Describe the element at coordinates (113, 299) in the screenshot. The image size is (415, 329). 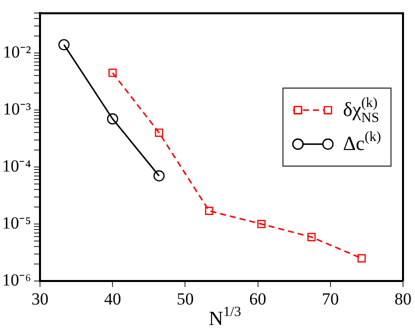
I see `x-tick-label: 40` at that location.